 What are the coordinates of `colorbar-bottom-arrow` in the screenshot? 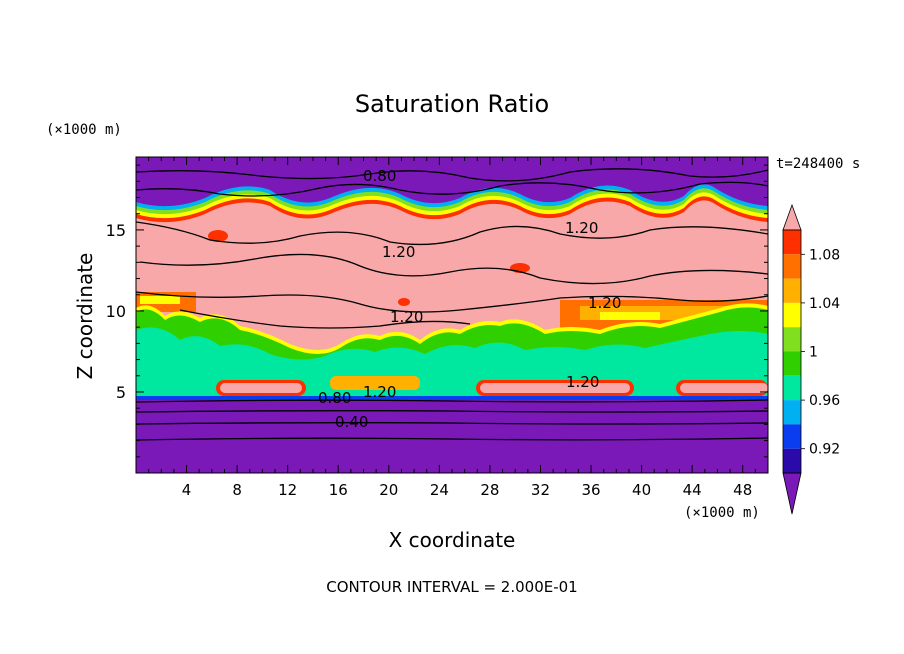 It's located at (792, 493).